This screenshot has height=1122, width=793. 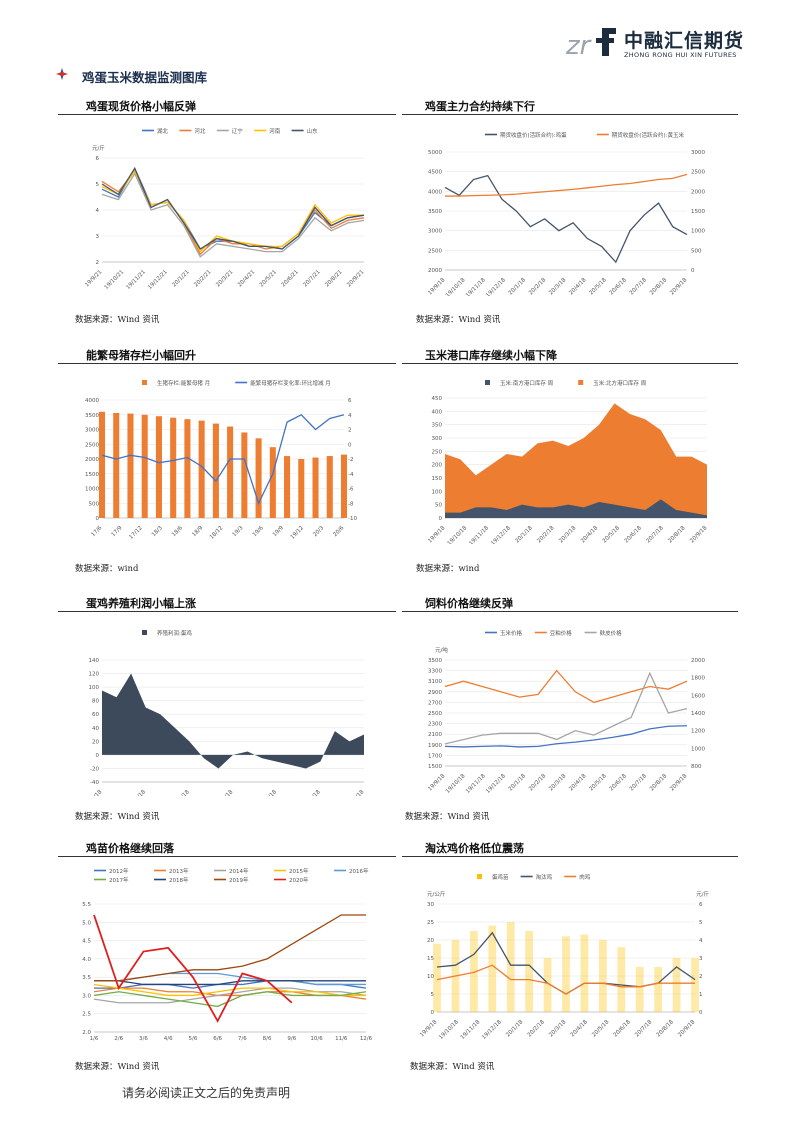 What do you see at coordinates (433, 995) in the screenshot?
I see `y-tick-label: 5` at bounding box center [433, 995].